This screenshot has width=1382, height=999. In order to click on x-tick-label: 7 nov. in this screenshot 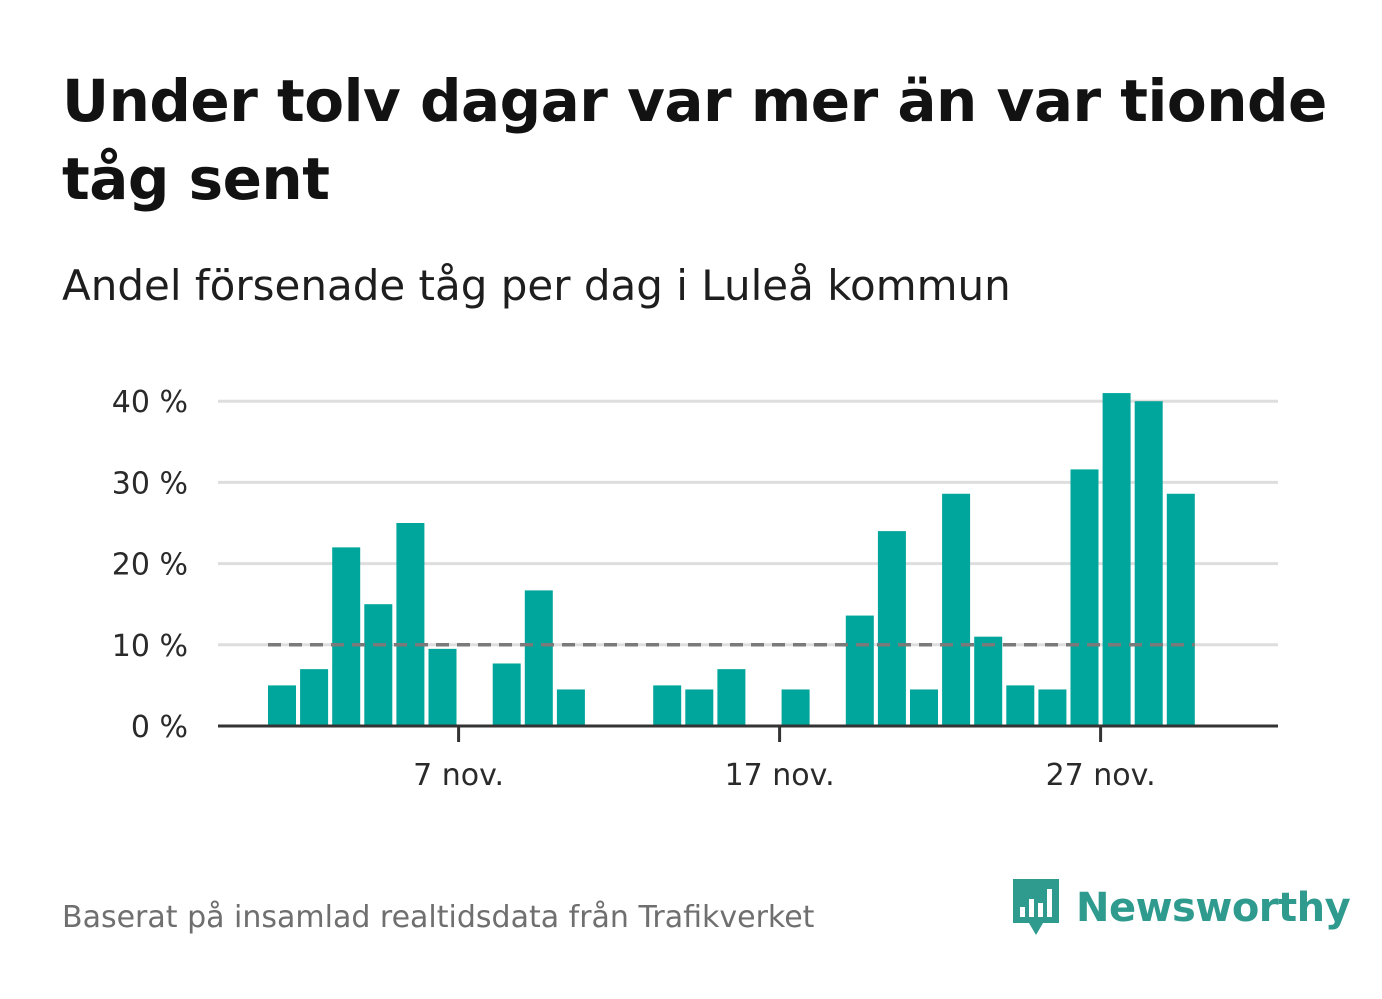, I will do `click(458, 775)`.